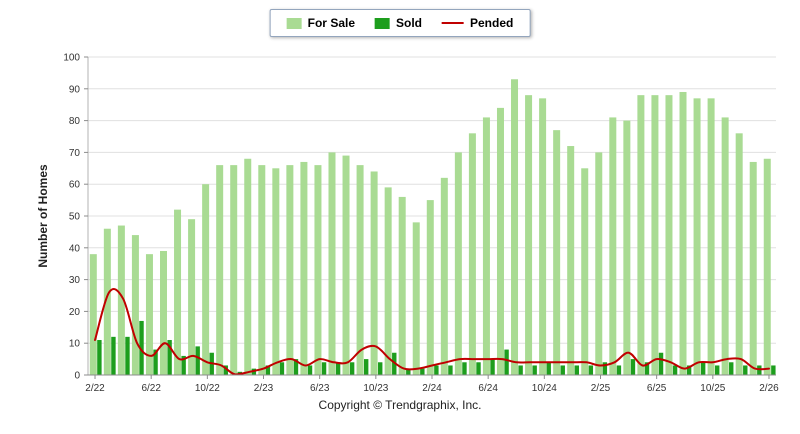 This screenshot has height=434, width=800. Describe the element at coordinates (432, 388) in the screenshot. I see `x-tick-label: 2/24` at that location.